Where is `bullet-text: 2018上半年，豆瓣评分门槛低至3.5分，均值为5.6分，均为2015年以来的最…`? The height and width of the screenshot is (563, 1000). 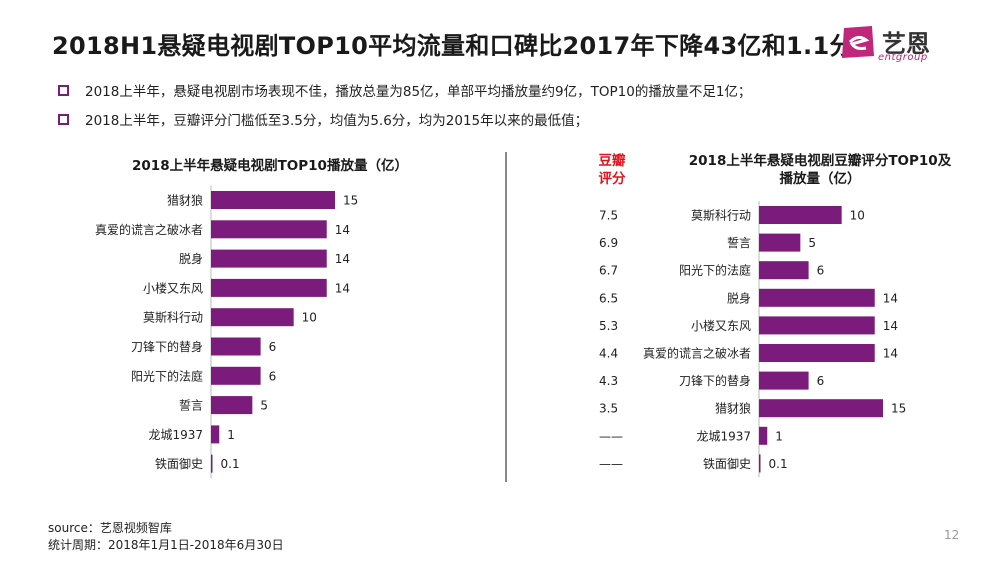
bullet-text: 2018上半年，豆瓣评分门槛低至3.5分，均值为5.6分，均为2015年以来的最… is located at coordinates (337, 121).